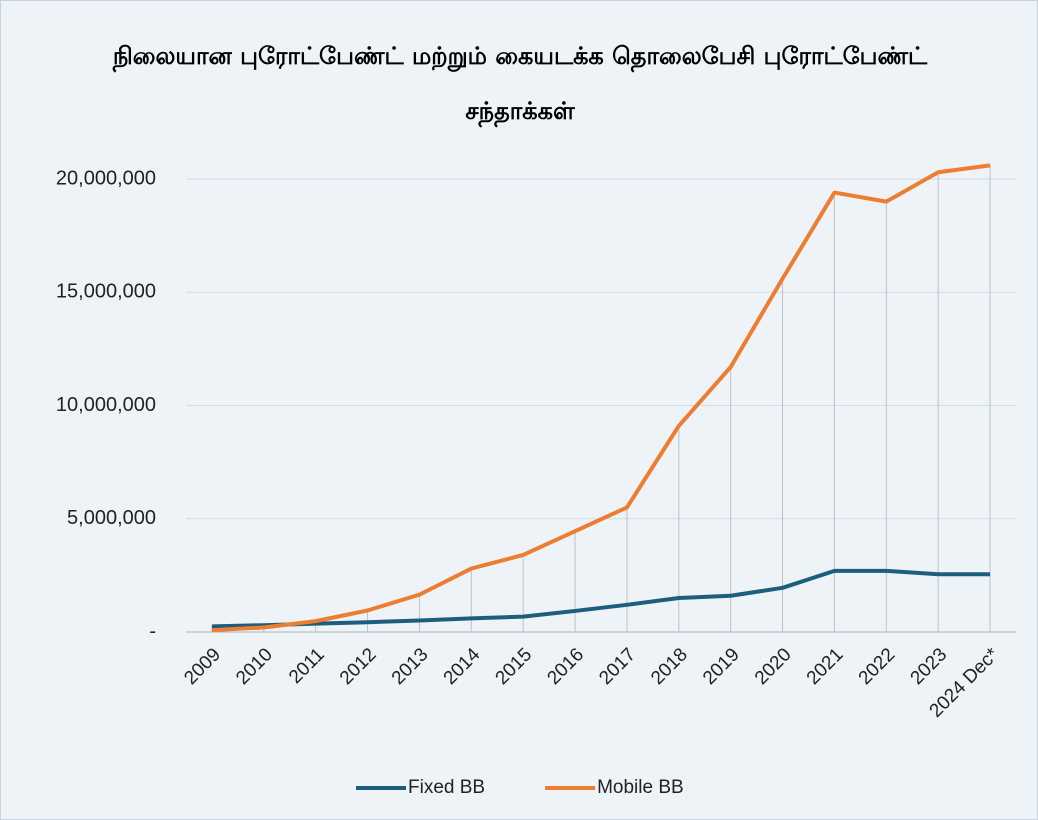  I want to click on x-tick-label: 2021, so click(825, 666).